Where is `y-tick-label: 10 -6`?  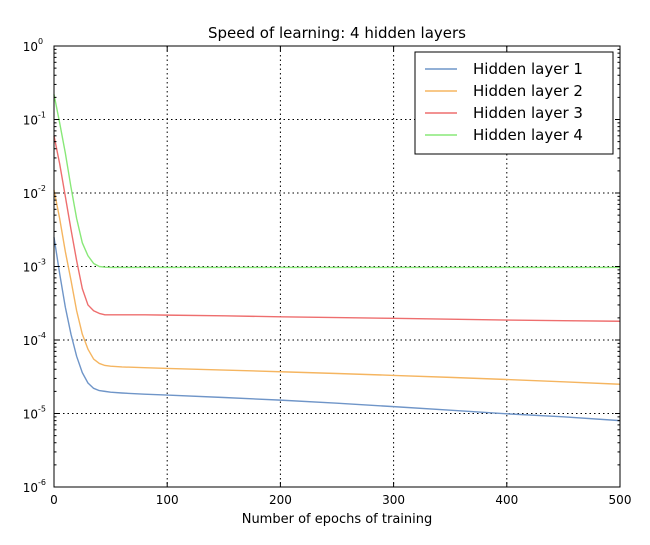
y-tick-label: 10 -6 is located at coordinates (34, 486).